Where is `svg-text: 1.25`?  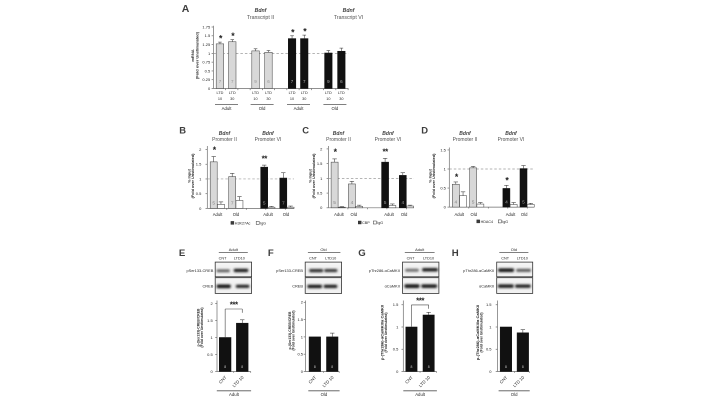 svg-text: 1.25 is located at coordinates (206, 44).